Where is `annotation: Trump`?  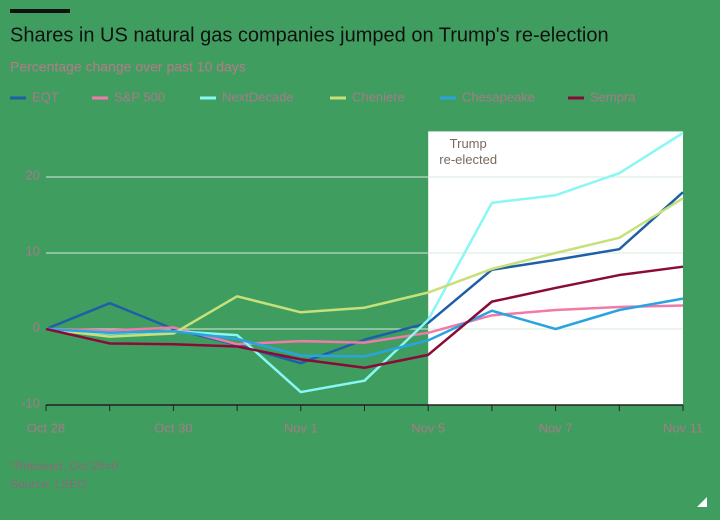
annotation: Trump is located at coordinates (468, 143).